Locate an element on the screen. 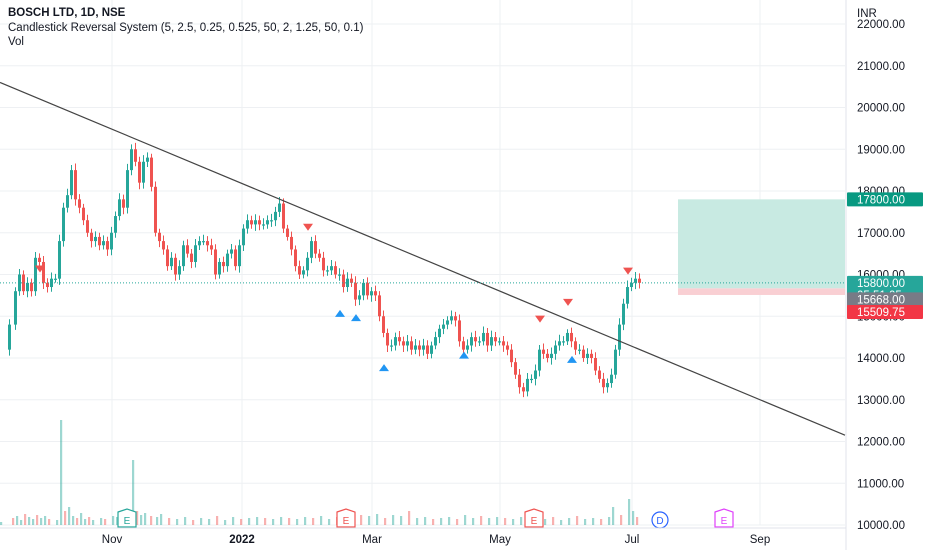 Image resolution: width=932 pixels, height=550 pixels. price-tick-label: 11000.00 is located at coordinates (880, 484).